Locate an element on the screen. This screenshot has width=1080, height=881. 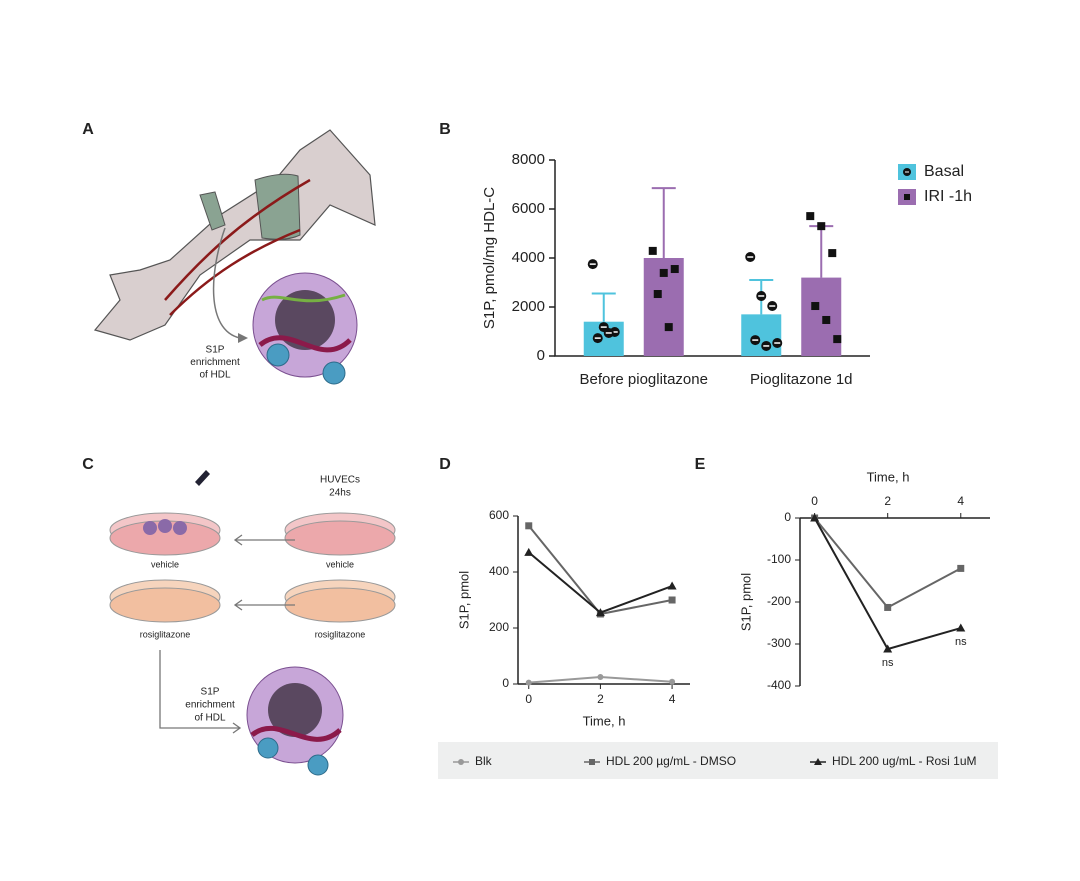
y-tick-label: 600 is located at coordinates (499, 515).